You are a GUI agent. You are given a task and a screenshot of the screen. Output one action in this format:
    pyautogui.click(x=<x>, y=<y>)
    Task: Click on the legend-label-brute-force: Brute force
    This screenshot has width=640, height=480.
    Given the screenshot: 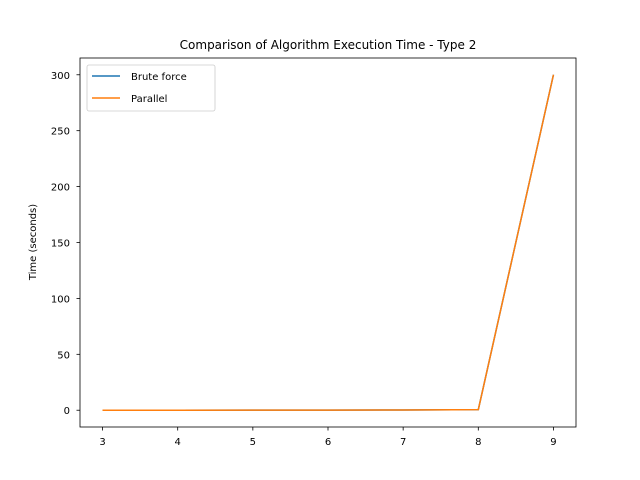 What is the action you would take?
    pyautogui.click(x=159, y=77)
    